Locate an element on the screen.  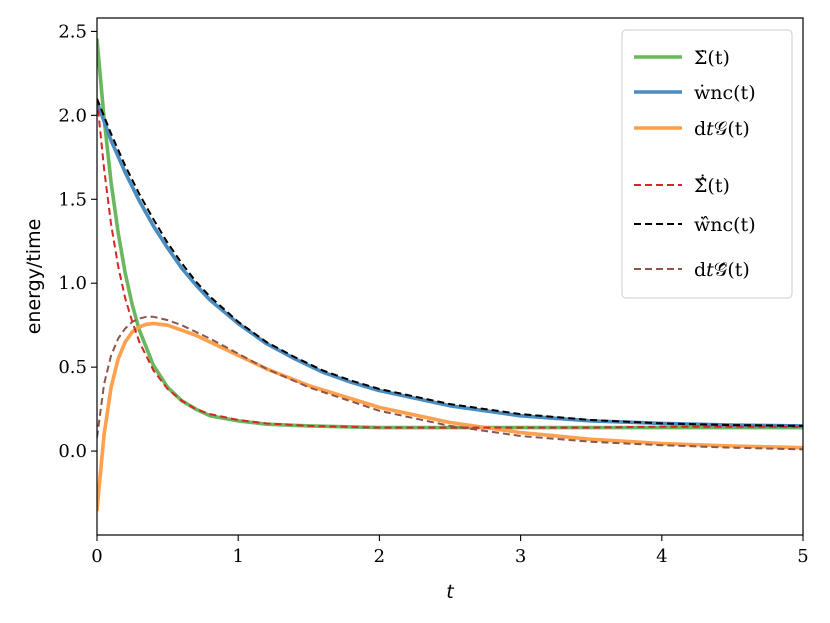
y-tick-label: 2.5 is located at coordinates (72, 31).